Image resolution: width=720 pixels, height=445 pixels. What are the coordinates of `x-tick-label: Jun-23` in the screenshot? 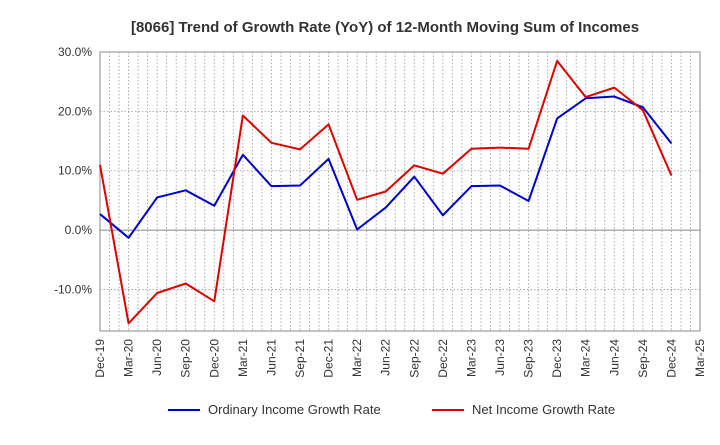 It's located at (500, 357).